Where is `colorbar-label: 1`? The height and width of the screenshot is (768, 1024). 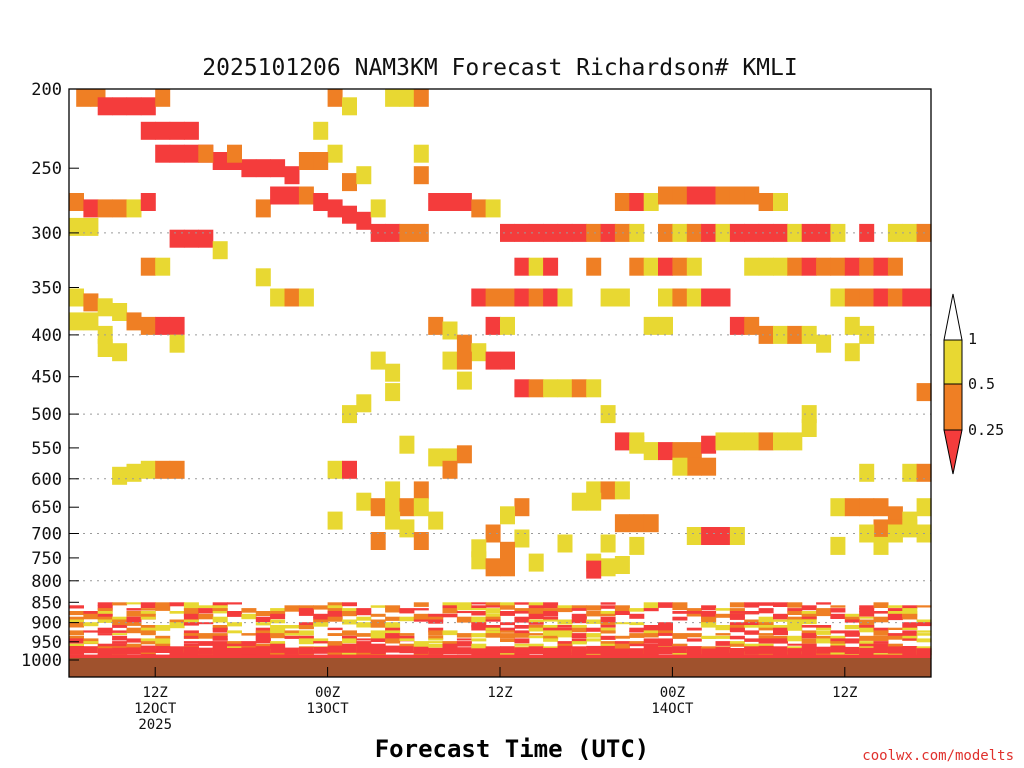 colorbar-label: 1 is located at coordinates (972, 339).